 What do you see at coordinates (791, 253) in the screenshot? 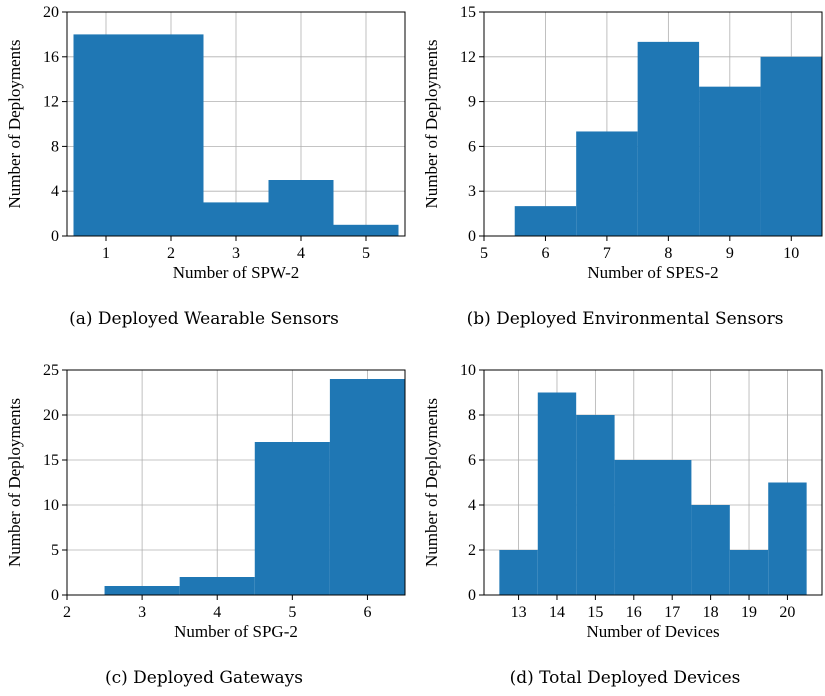
I see `x-tick-label: 10` at bounding box center [791, 253].